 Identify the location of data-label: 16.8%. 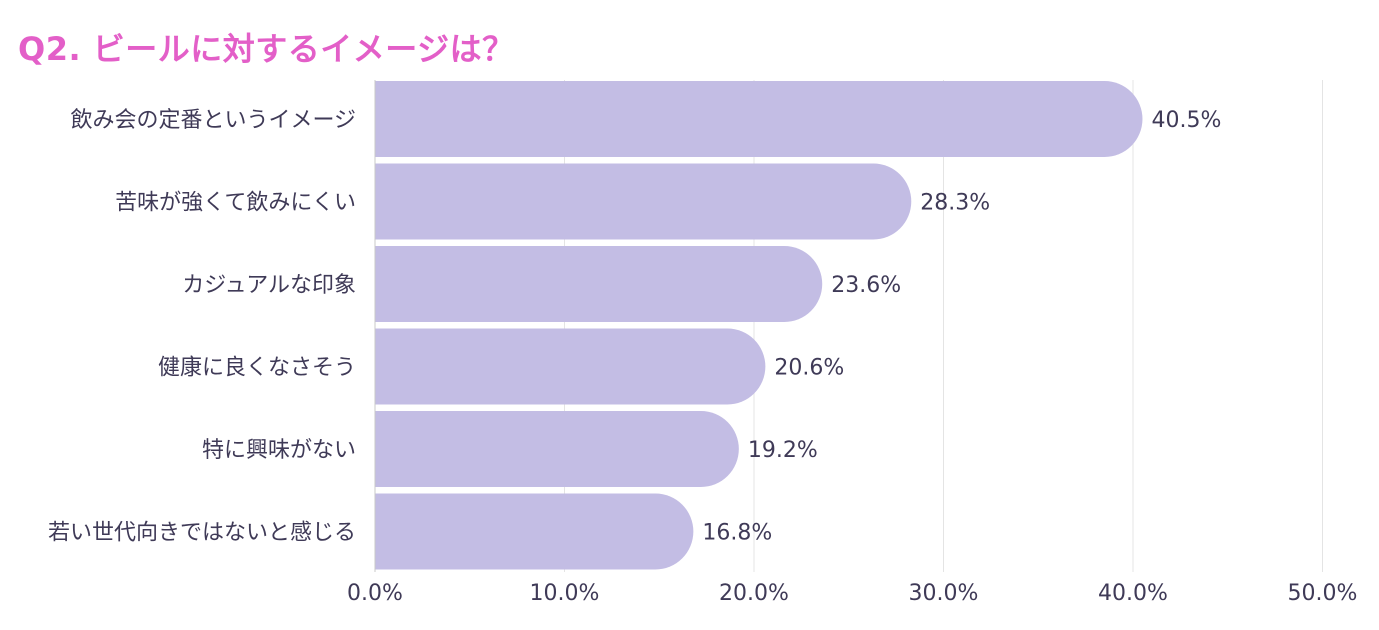
(737, 533).